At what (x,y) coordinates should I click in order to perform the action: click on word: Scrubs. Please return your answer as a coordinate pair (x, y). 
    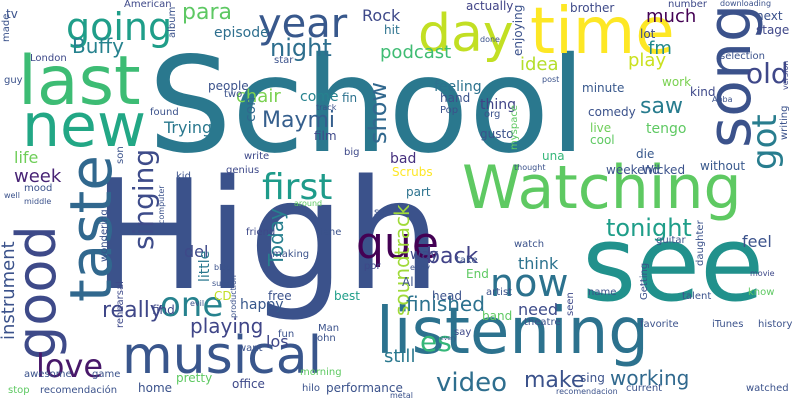
    Looking at the image, I should click on (412, 172).